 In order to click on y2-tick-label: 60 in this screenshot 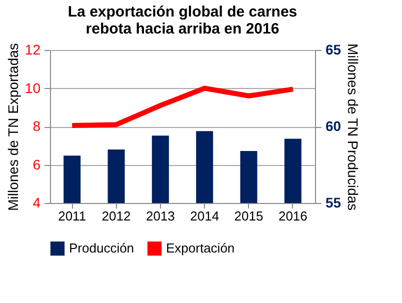, I will do `click(334, 126)`.